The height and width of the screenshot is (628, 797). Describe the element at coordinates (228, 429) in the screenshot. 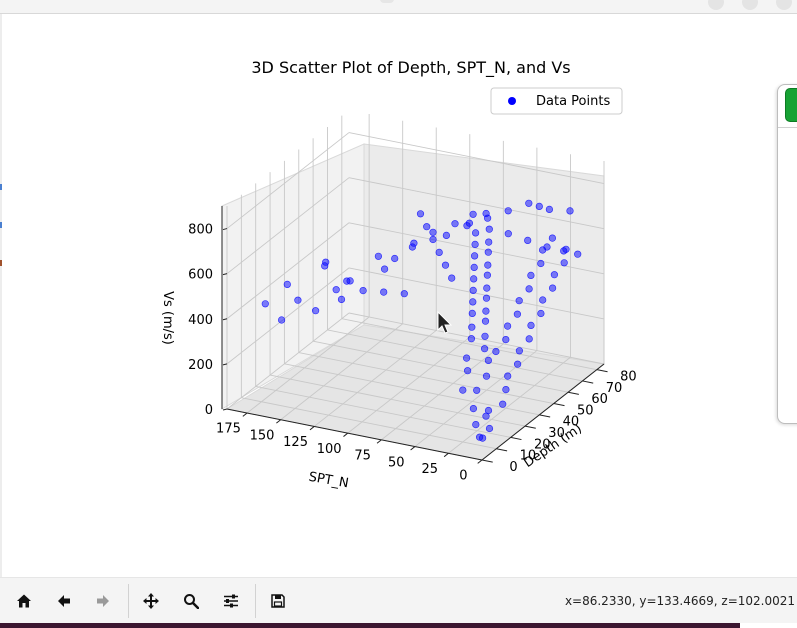

I see `y-tick-label: 175` at that location.